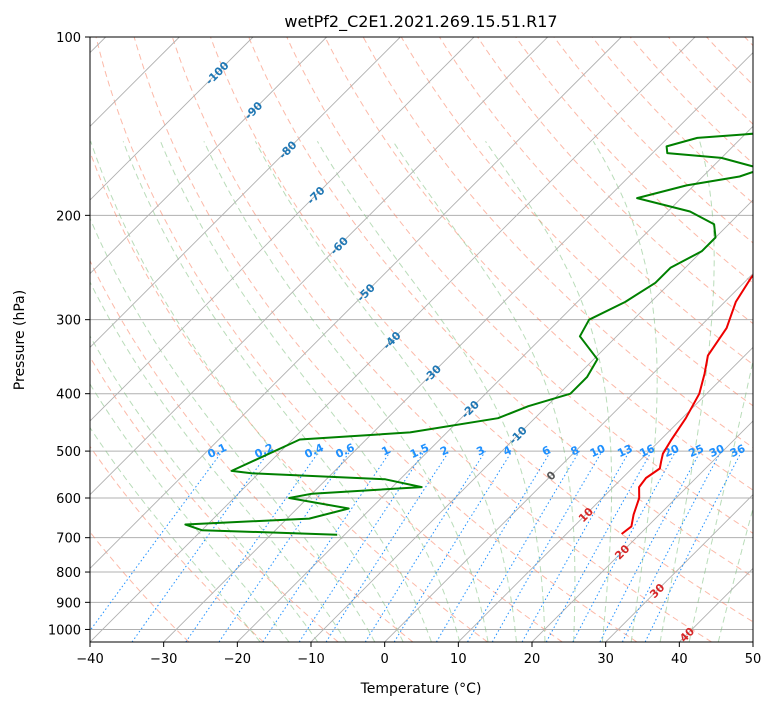 This screenshot has width=775, height=708. I want to click on x-tick-label: 20, so click(532, 659).